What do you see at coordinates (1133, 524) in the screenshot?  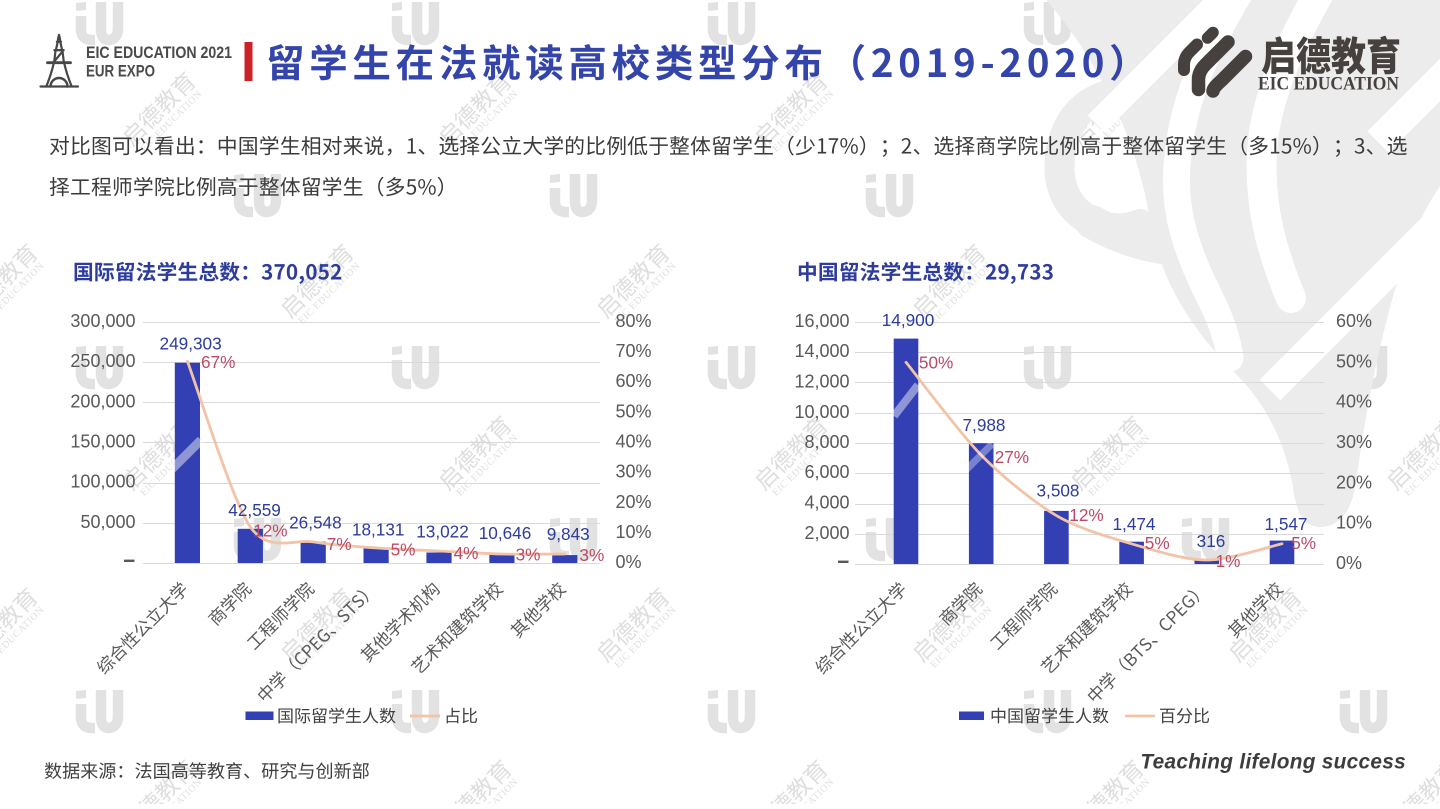 I see `svg-text: 1,474` at bounding box center [1133, 524].